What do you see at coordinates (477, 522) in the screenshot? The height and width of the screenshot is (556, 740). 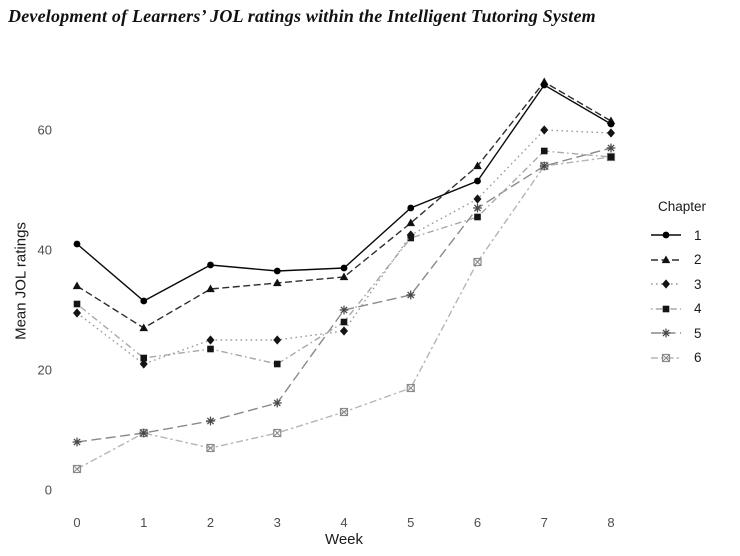 I see `x-tick-label: 6` at bounding box center [477, 522].